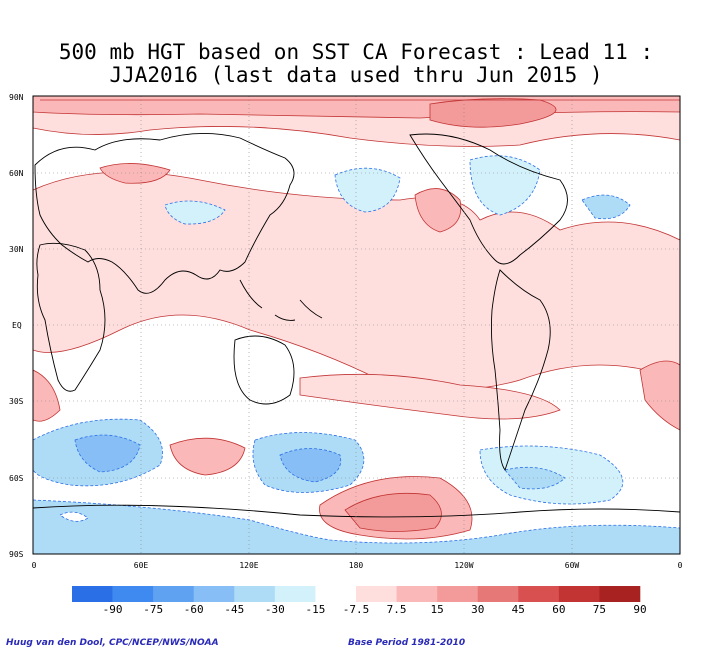  Describe the element at coordinates (16, 554) in the screenshot. I see `y-tick-label: 90S` at that location.